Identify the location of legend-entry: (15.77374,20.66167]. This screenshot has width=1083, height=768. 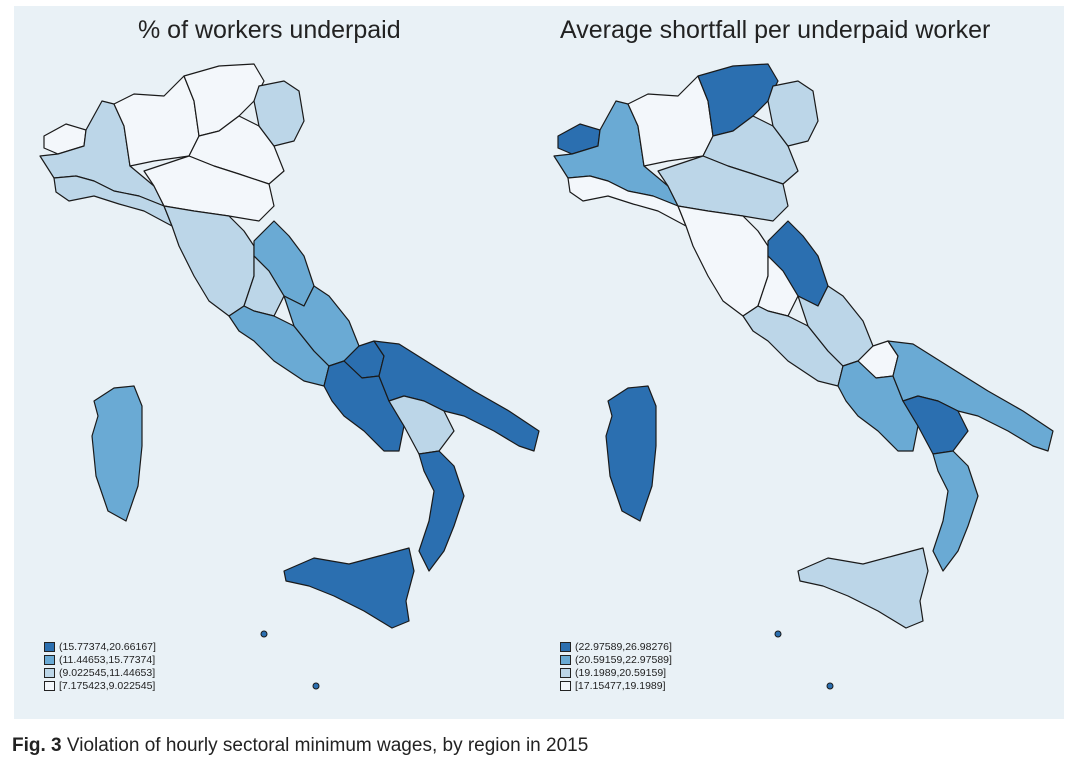
(100, 646).